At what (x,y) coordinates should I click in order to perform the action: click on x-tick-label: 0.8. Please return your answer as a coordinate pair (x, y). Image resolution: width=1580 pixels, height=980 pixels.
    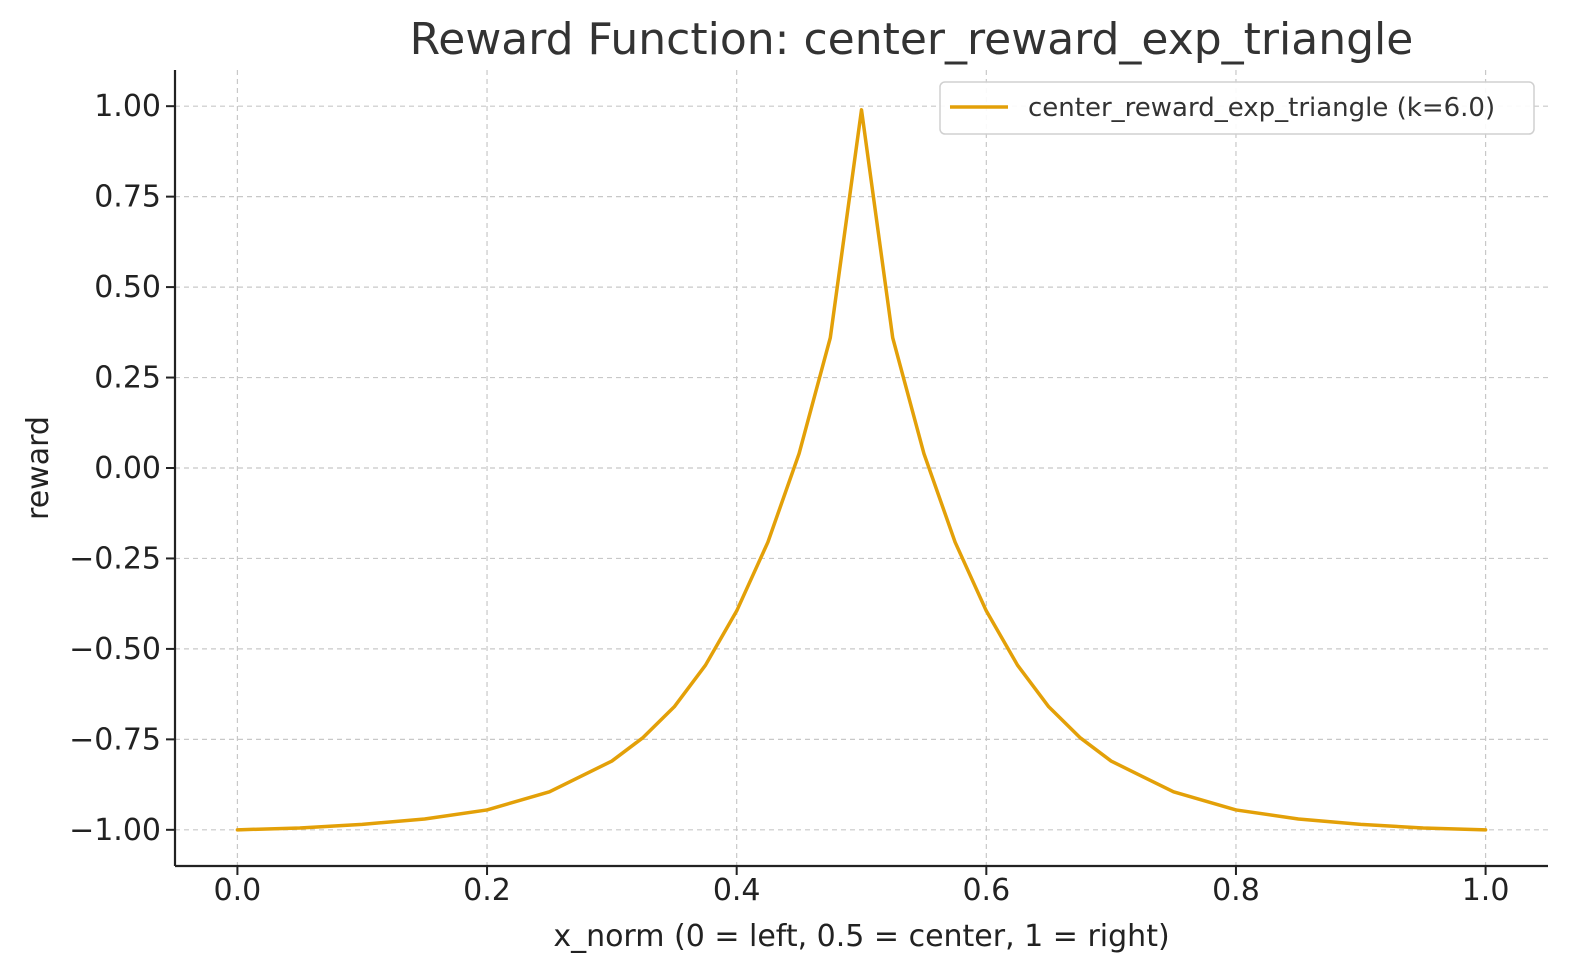
    Looking at the image, I should click on (1236, 890).